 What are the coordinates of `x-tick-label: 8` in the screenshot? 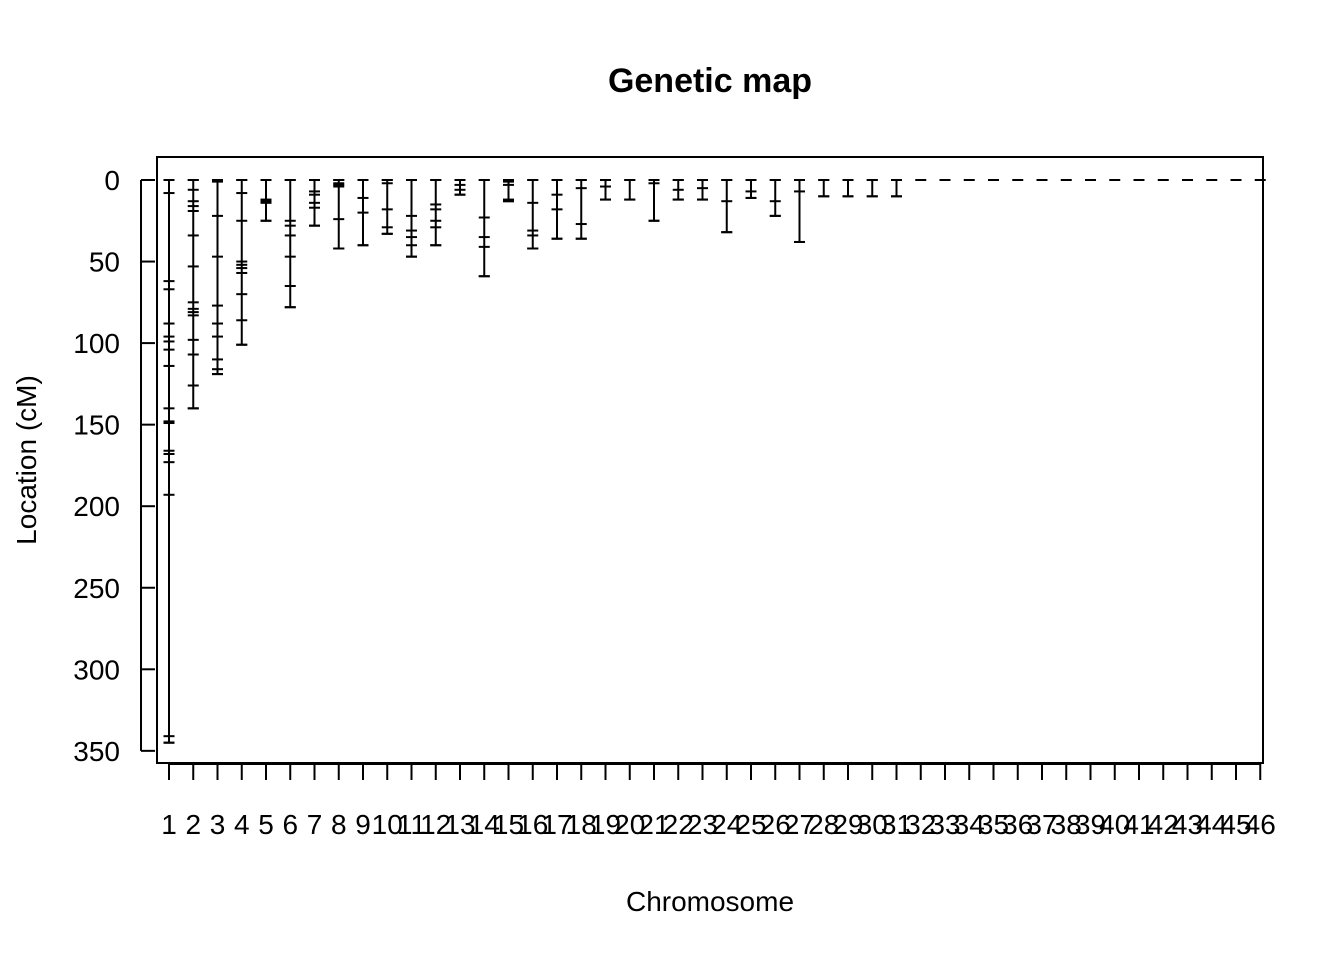 It's located at (339, 824).